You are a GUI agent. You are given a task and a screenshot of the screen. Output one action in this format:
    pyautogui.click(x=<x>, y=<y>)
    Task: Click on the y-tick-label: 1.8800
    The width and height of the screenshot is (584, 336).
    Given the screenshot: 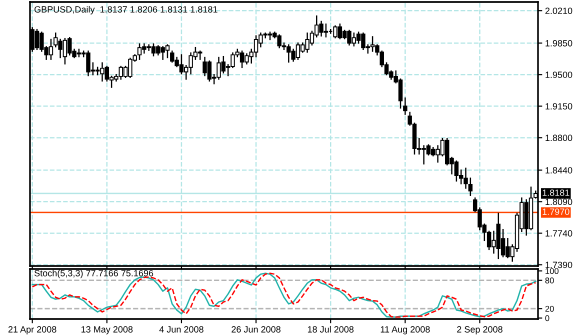 What is the action you would take?
    pyautogui.click(x=559, y=138)
    